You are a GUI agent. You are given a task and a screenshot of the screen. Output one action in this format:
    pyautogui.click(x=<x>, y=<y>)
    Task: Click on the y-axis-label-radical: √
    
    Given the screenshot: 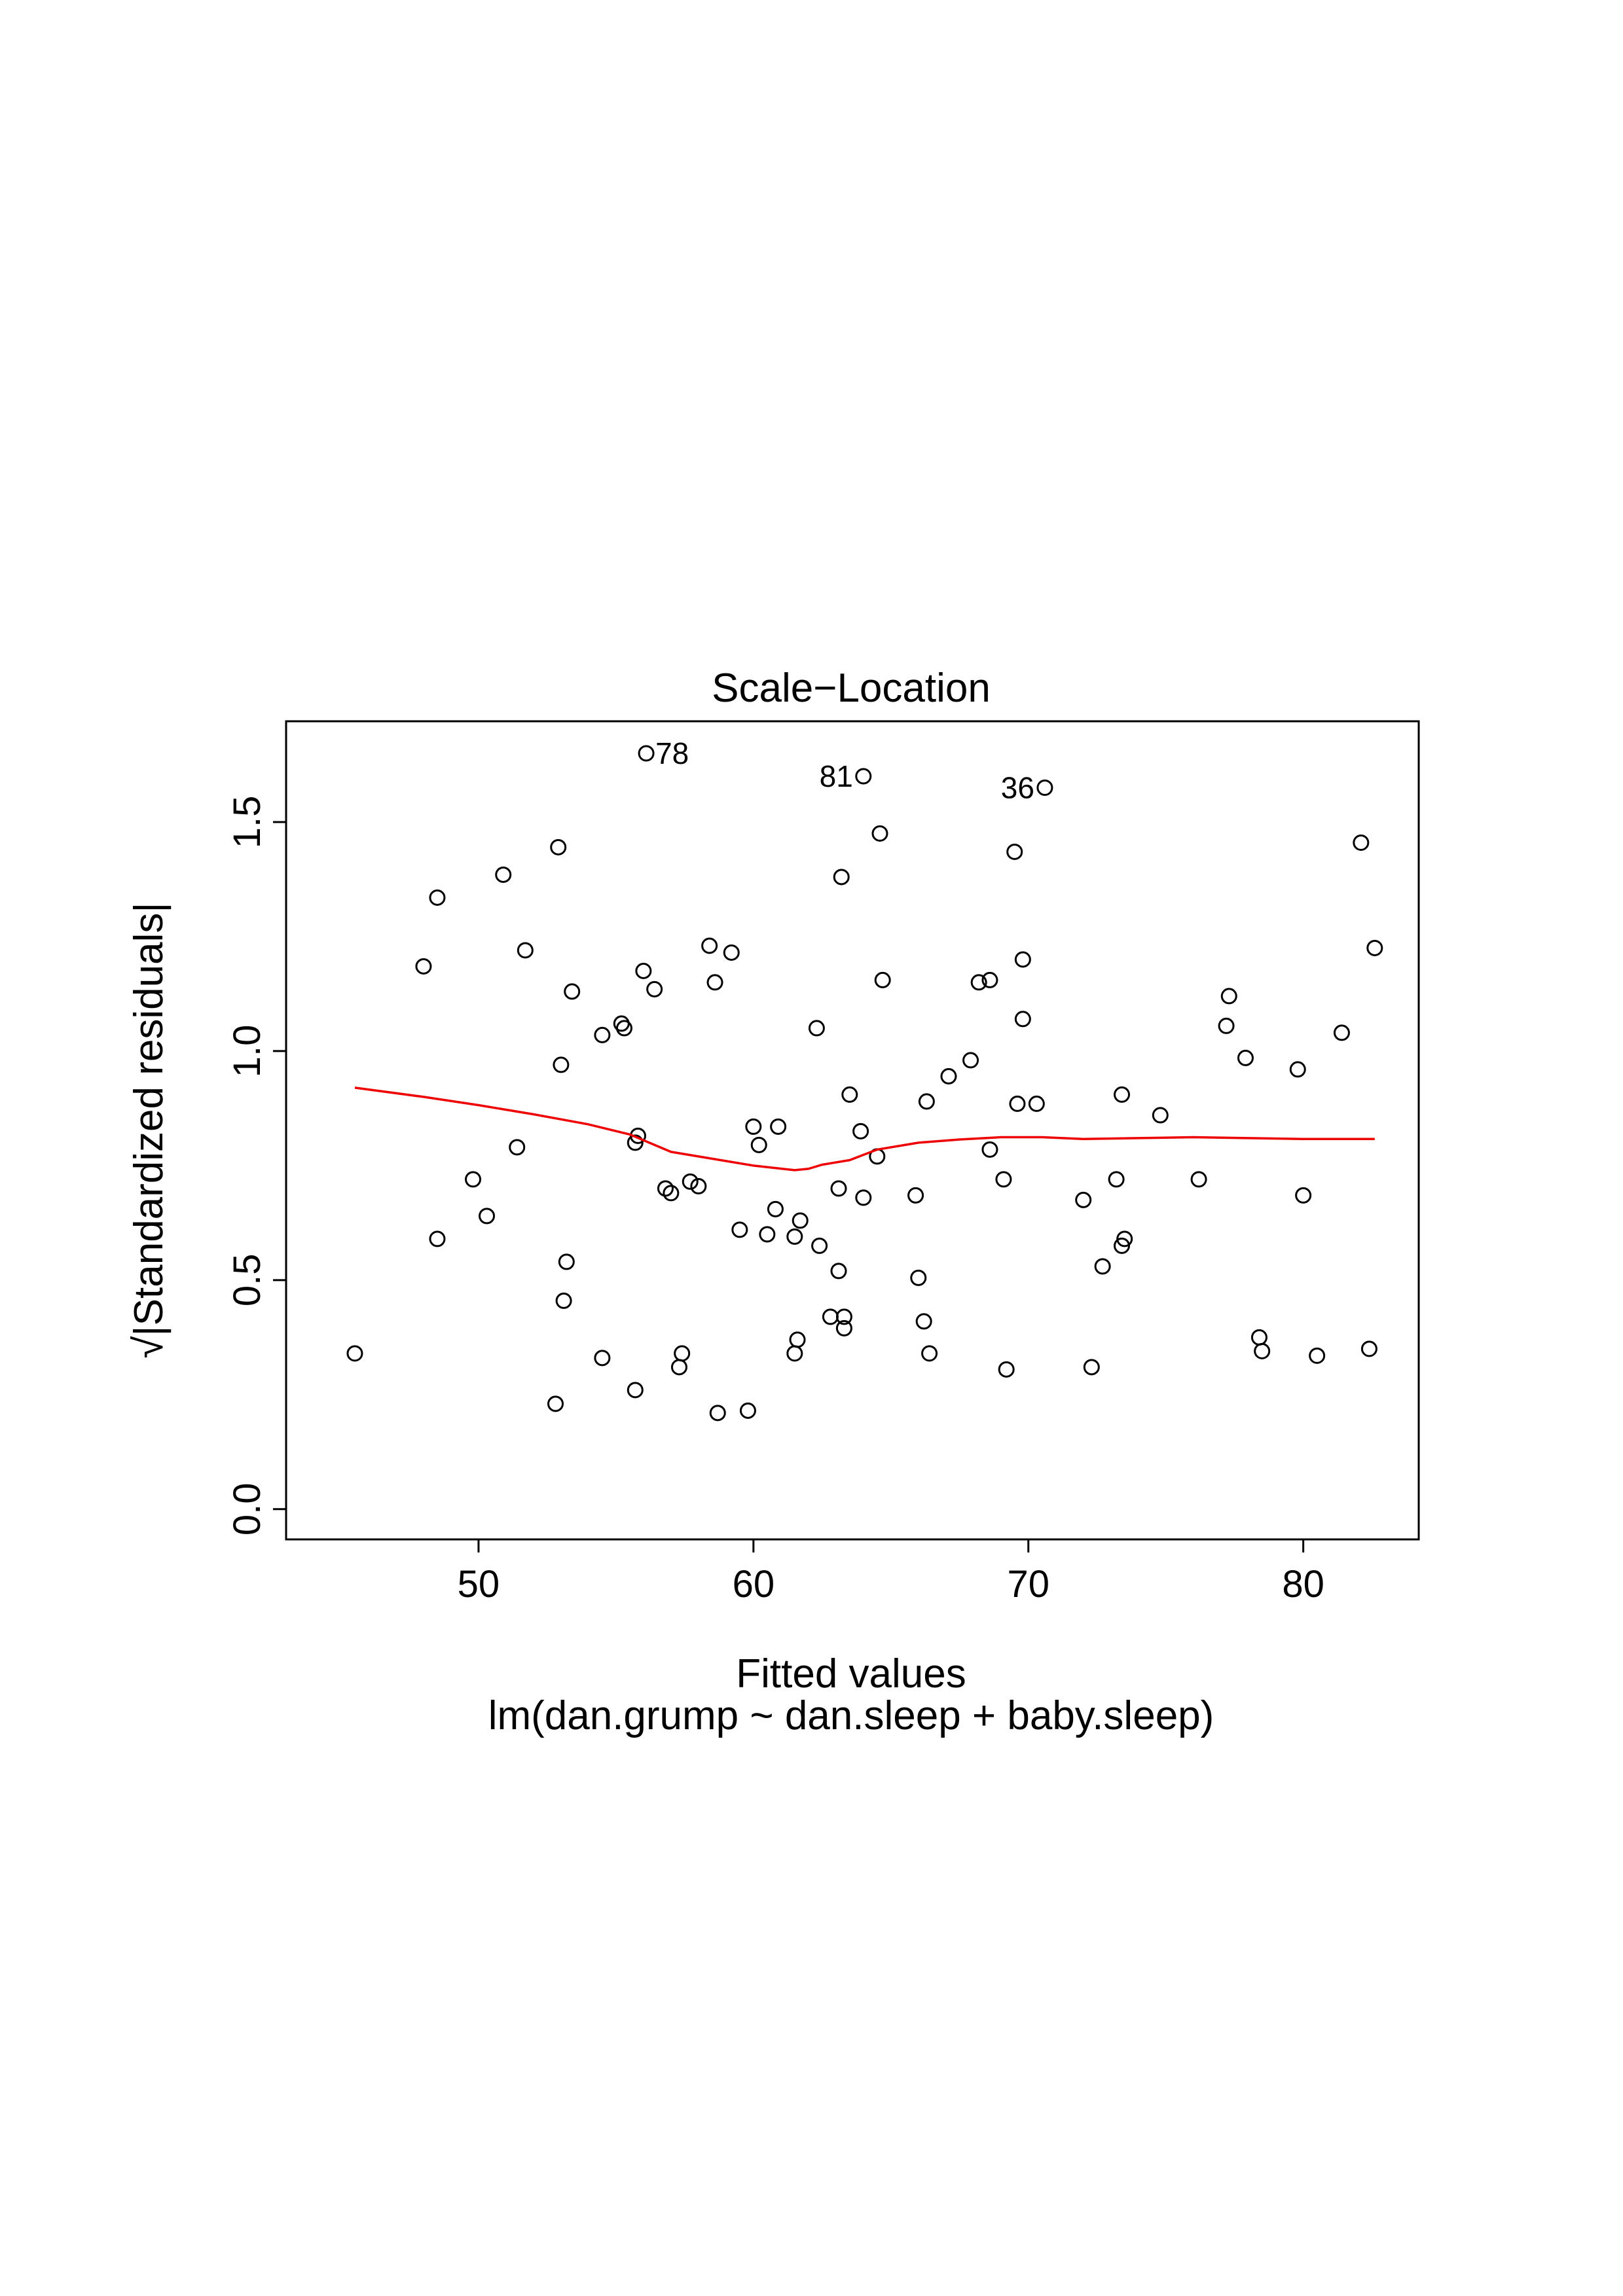 What is the action you would take?
    pyautogui.click(x=149, y=1347)
    